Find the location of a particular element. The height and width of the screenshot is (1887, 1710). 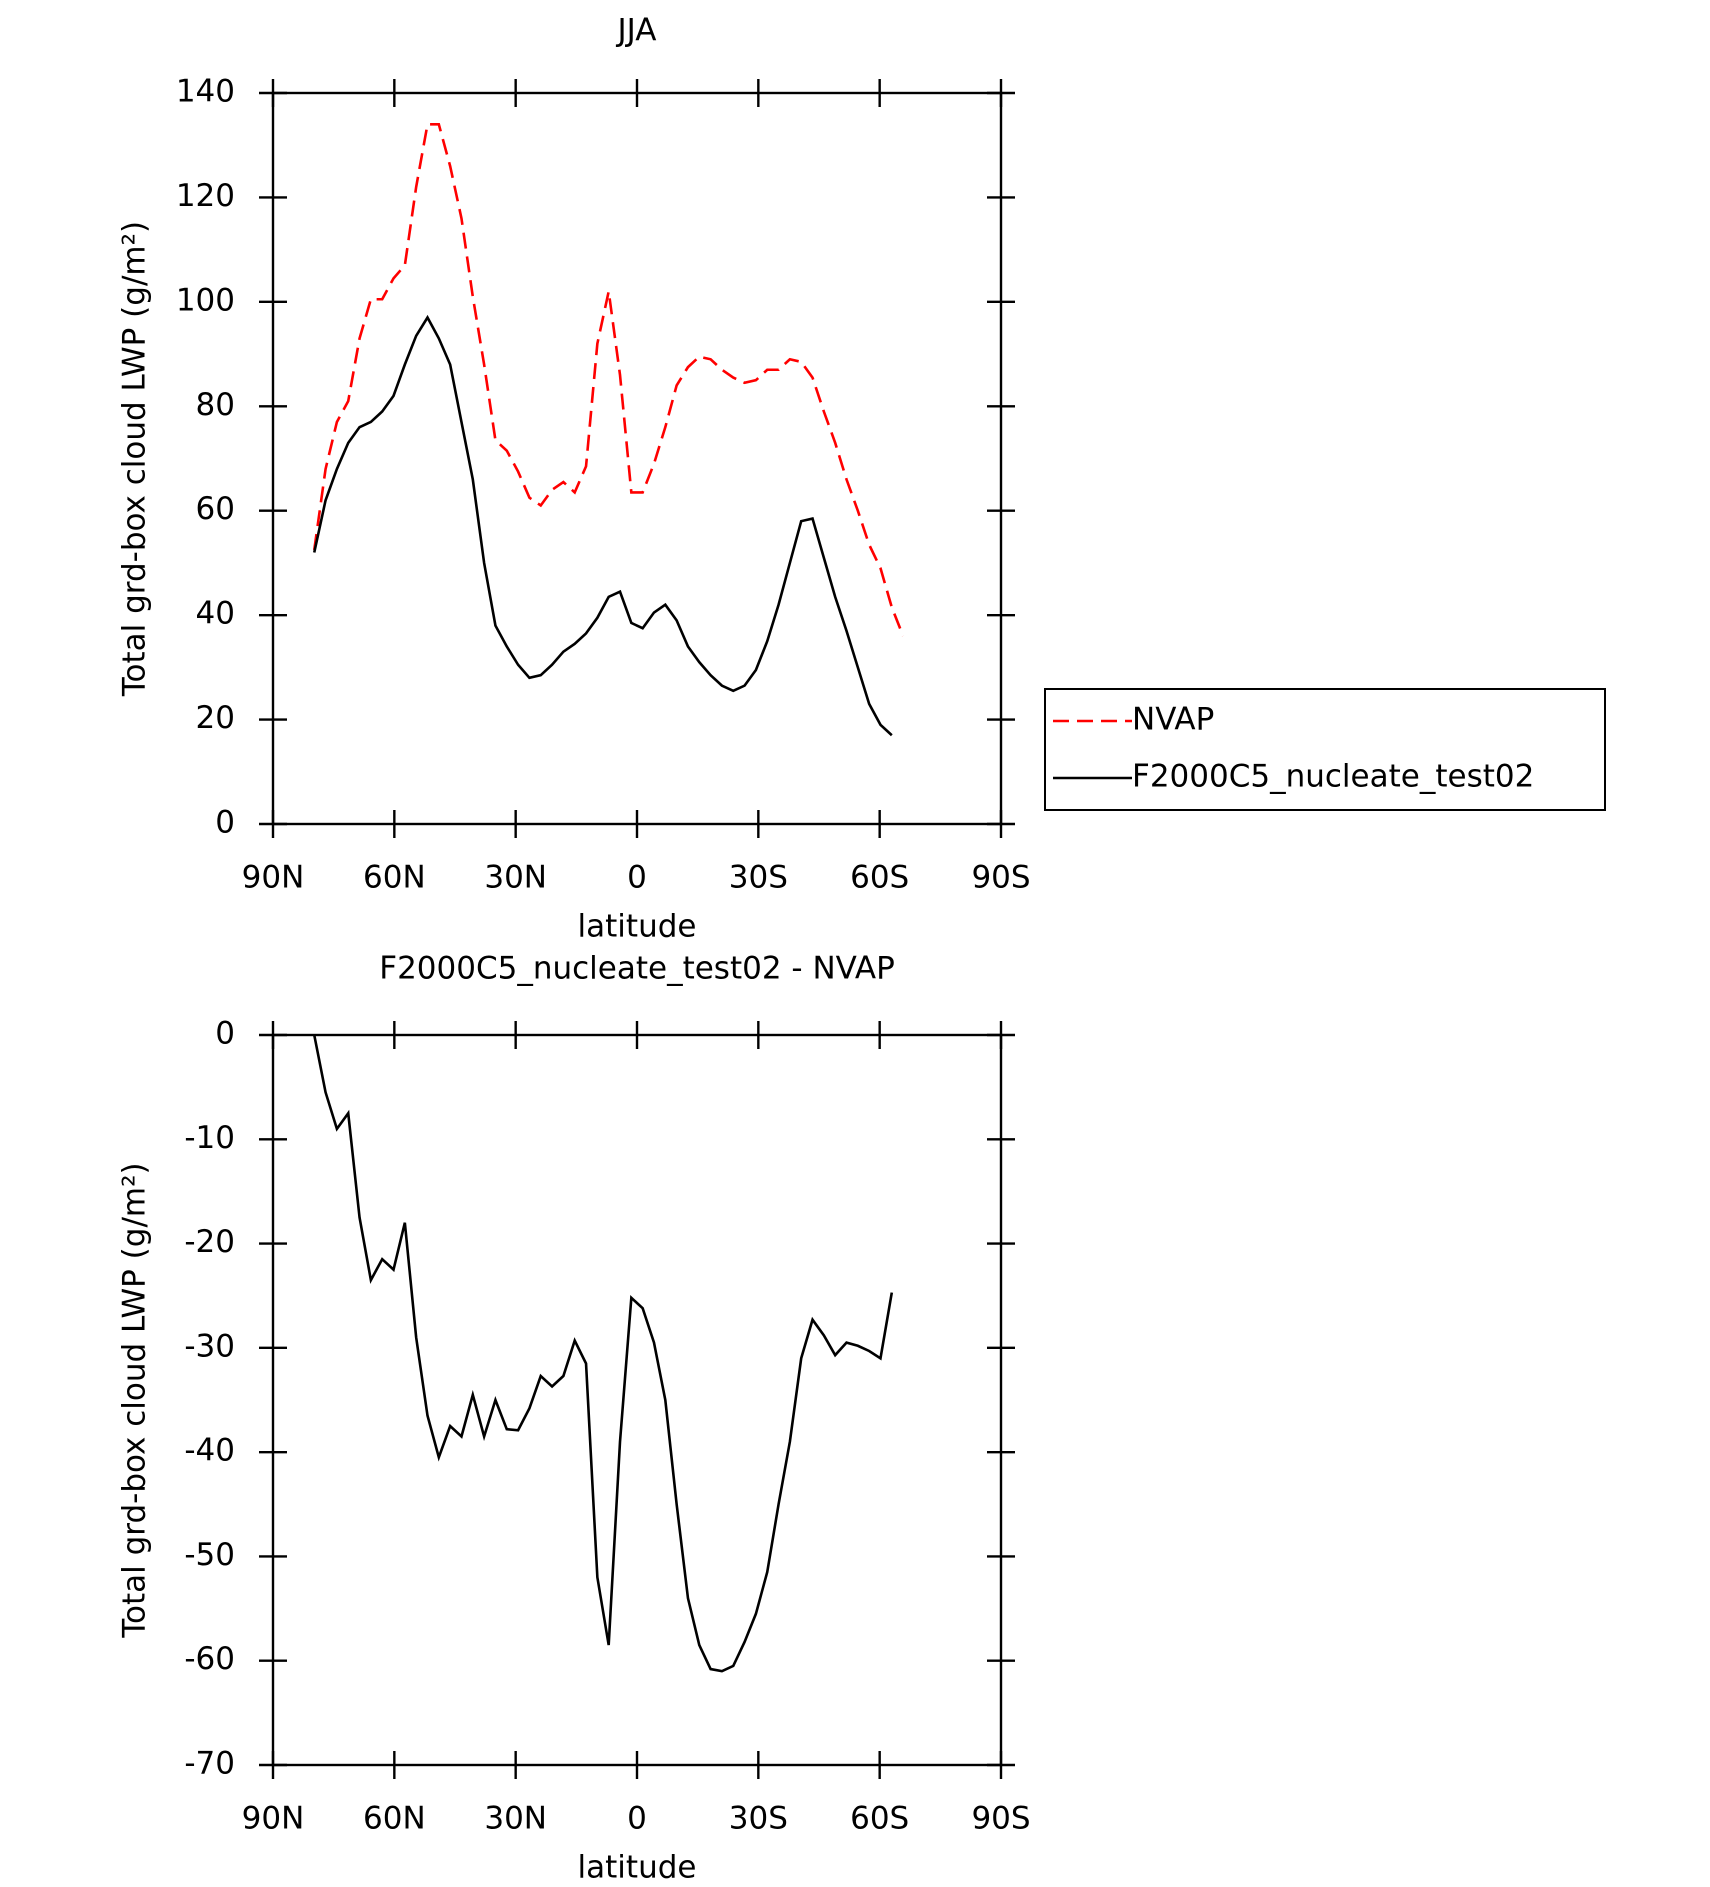

y-tick-label: -10 is located at coordinates (209, 1138).